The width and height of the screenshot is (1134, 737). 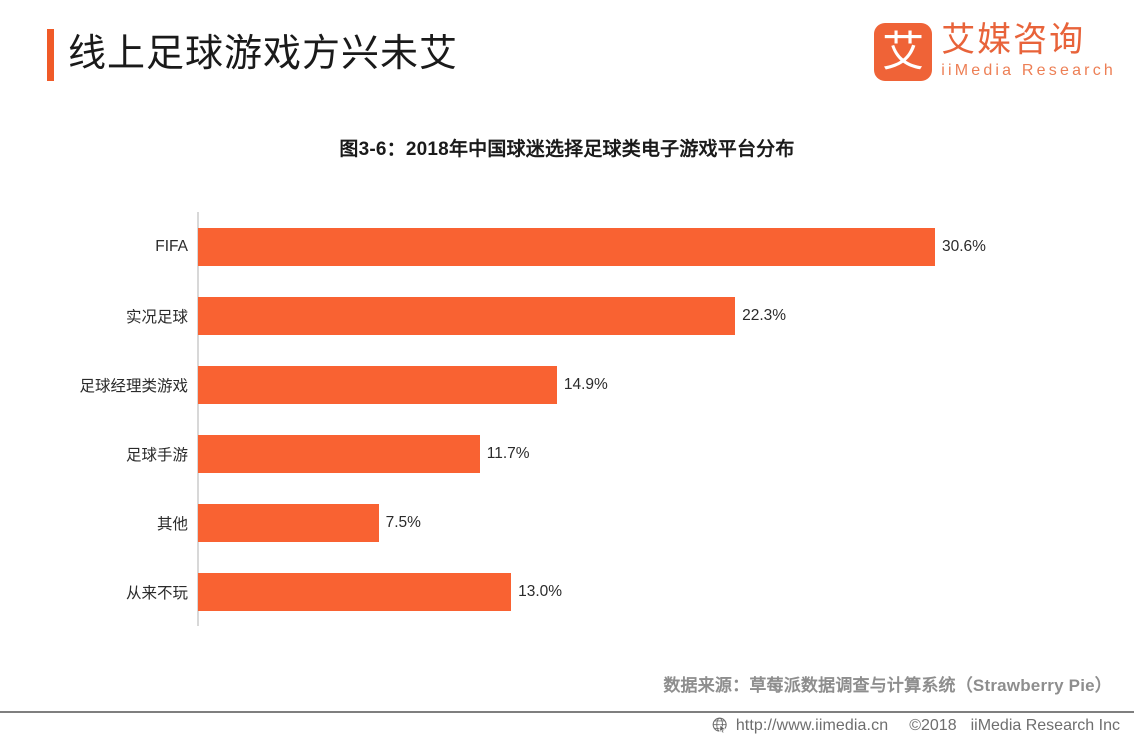 I want to click on page-title: 线上足球游戏方兴未艾, so click(x=263, y=54).